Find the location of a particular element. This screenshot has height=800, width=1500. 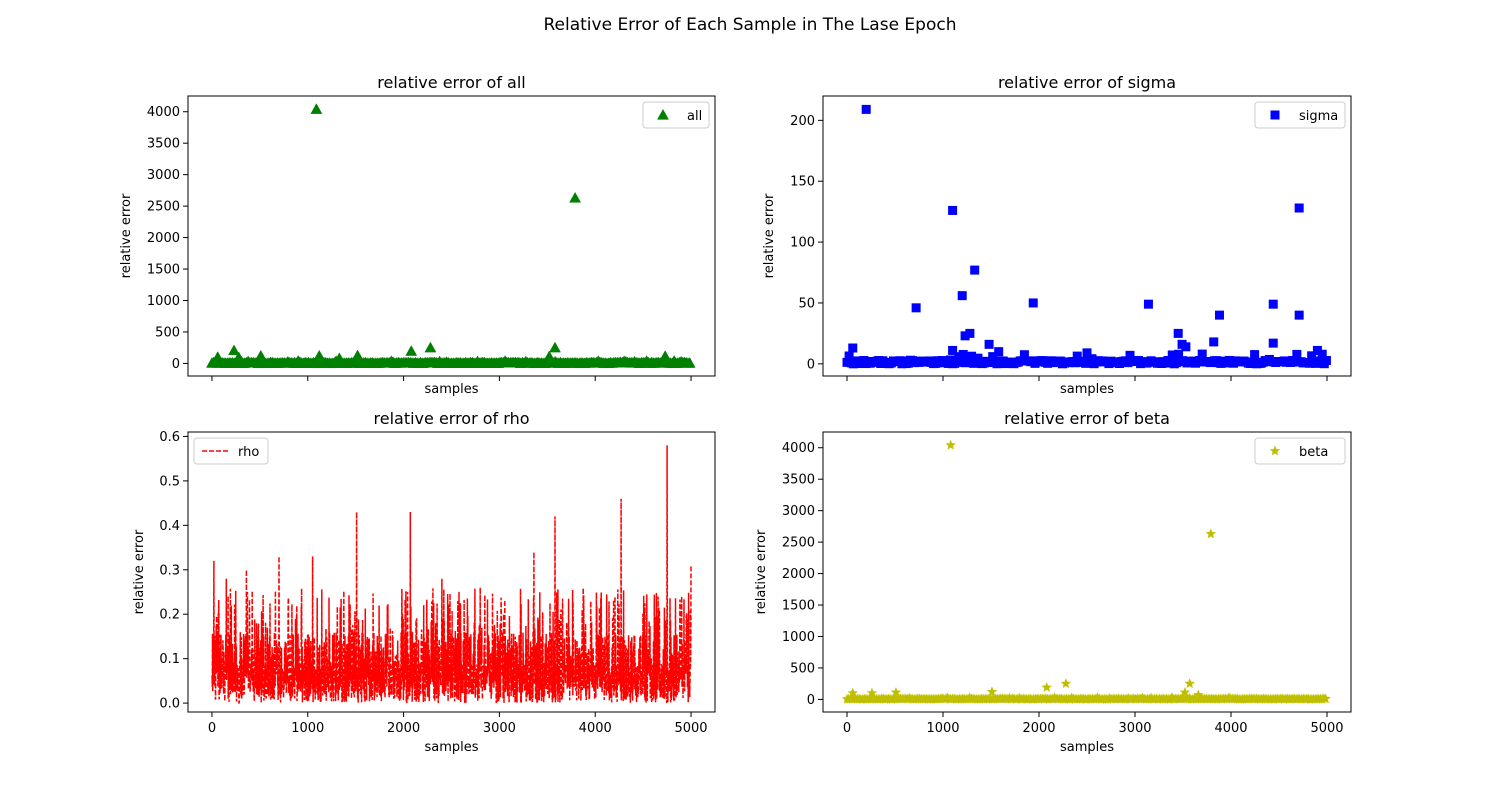

subplot-title-beta: relative error of beta is located at coordinates (1087, 418).